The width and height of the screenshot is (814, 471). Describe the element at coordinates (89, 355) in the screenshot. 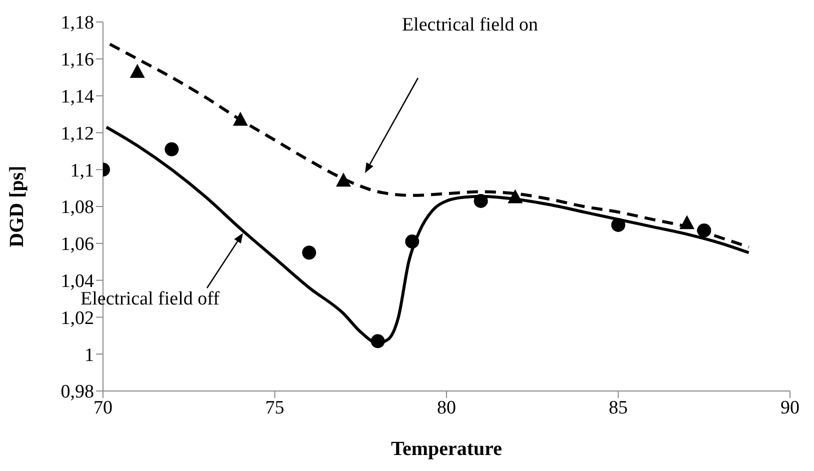

I see `y-tick-label: 1` at that location.